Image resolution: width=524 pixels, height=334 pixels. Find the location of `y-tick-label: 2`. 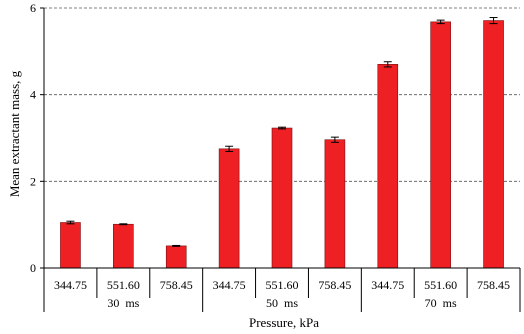

y-tick-label: 2 is located at coordinates (33, 181).